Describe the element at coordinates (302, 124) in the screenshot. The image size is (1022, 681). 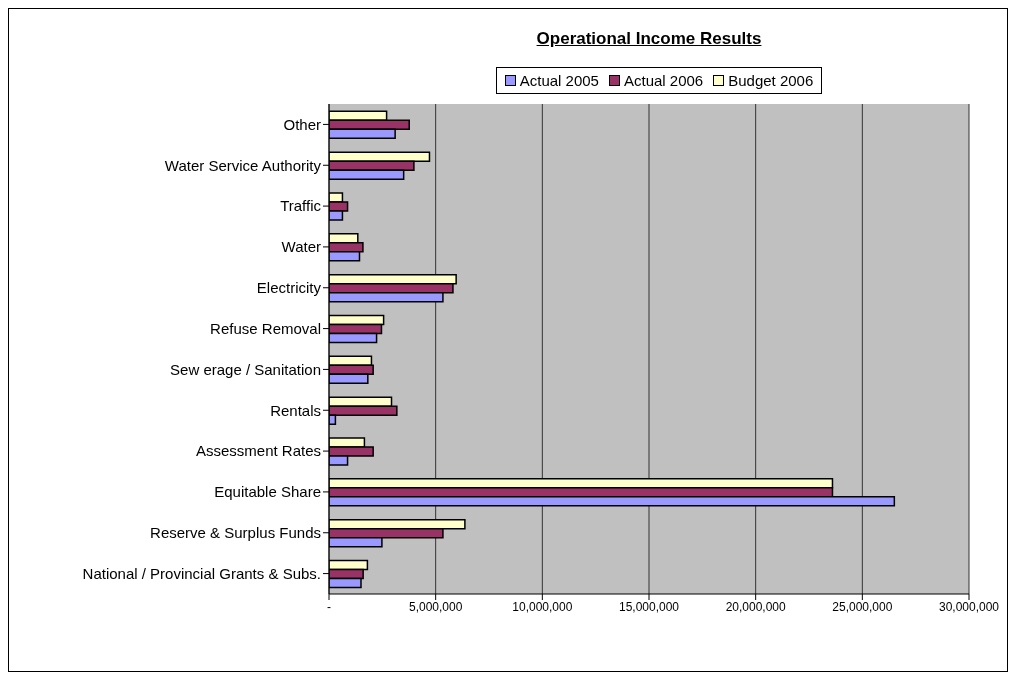
I see `y-tick-label: Other` at that location.